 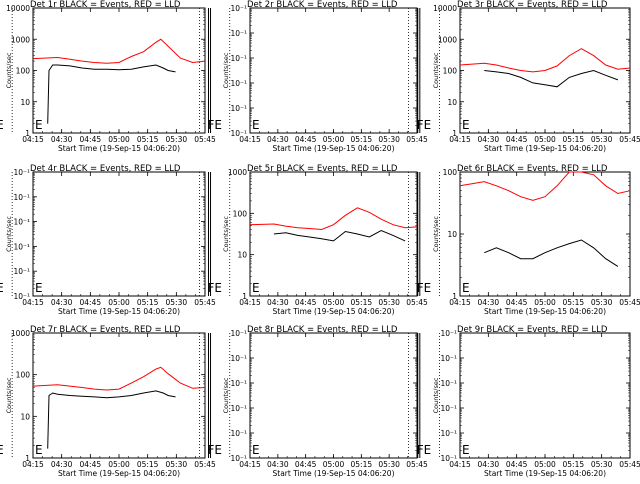 I want to click on x-tick-label: 04:45, so click(x=306, y=139).